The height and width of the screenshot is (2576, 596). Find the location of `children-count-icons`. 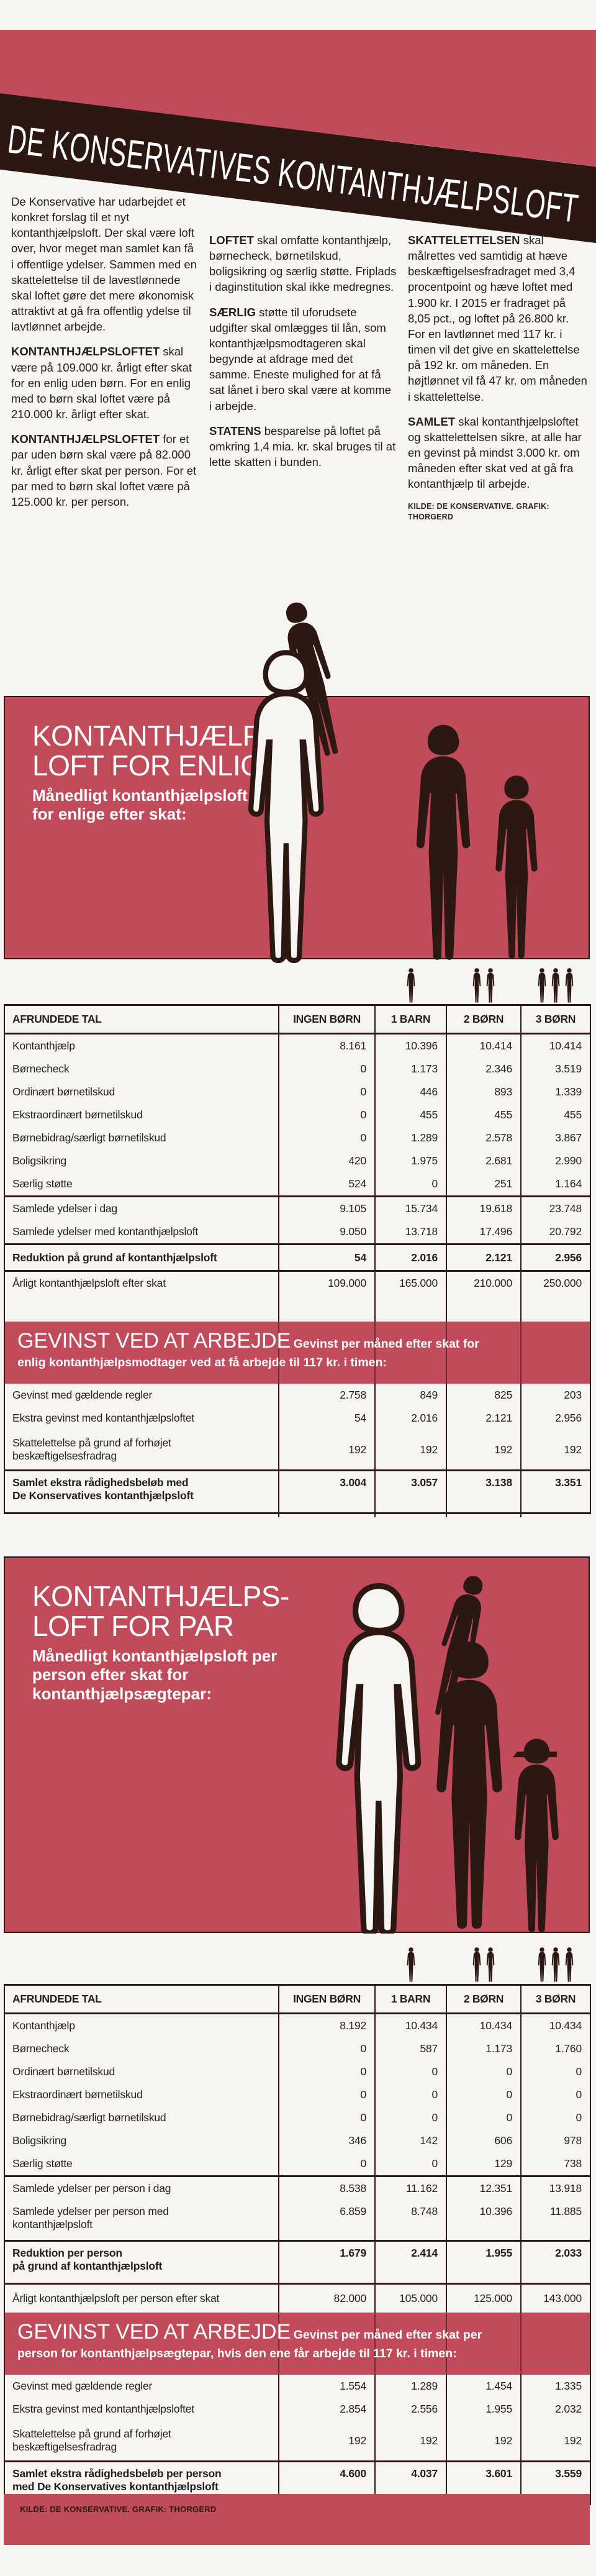

children-count-icons is located at coordinates (297, 1964).